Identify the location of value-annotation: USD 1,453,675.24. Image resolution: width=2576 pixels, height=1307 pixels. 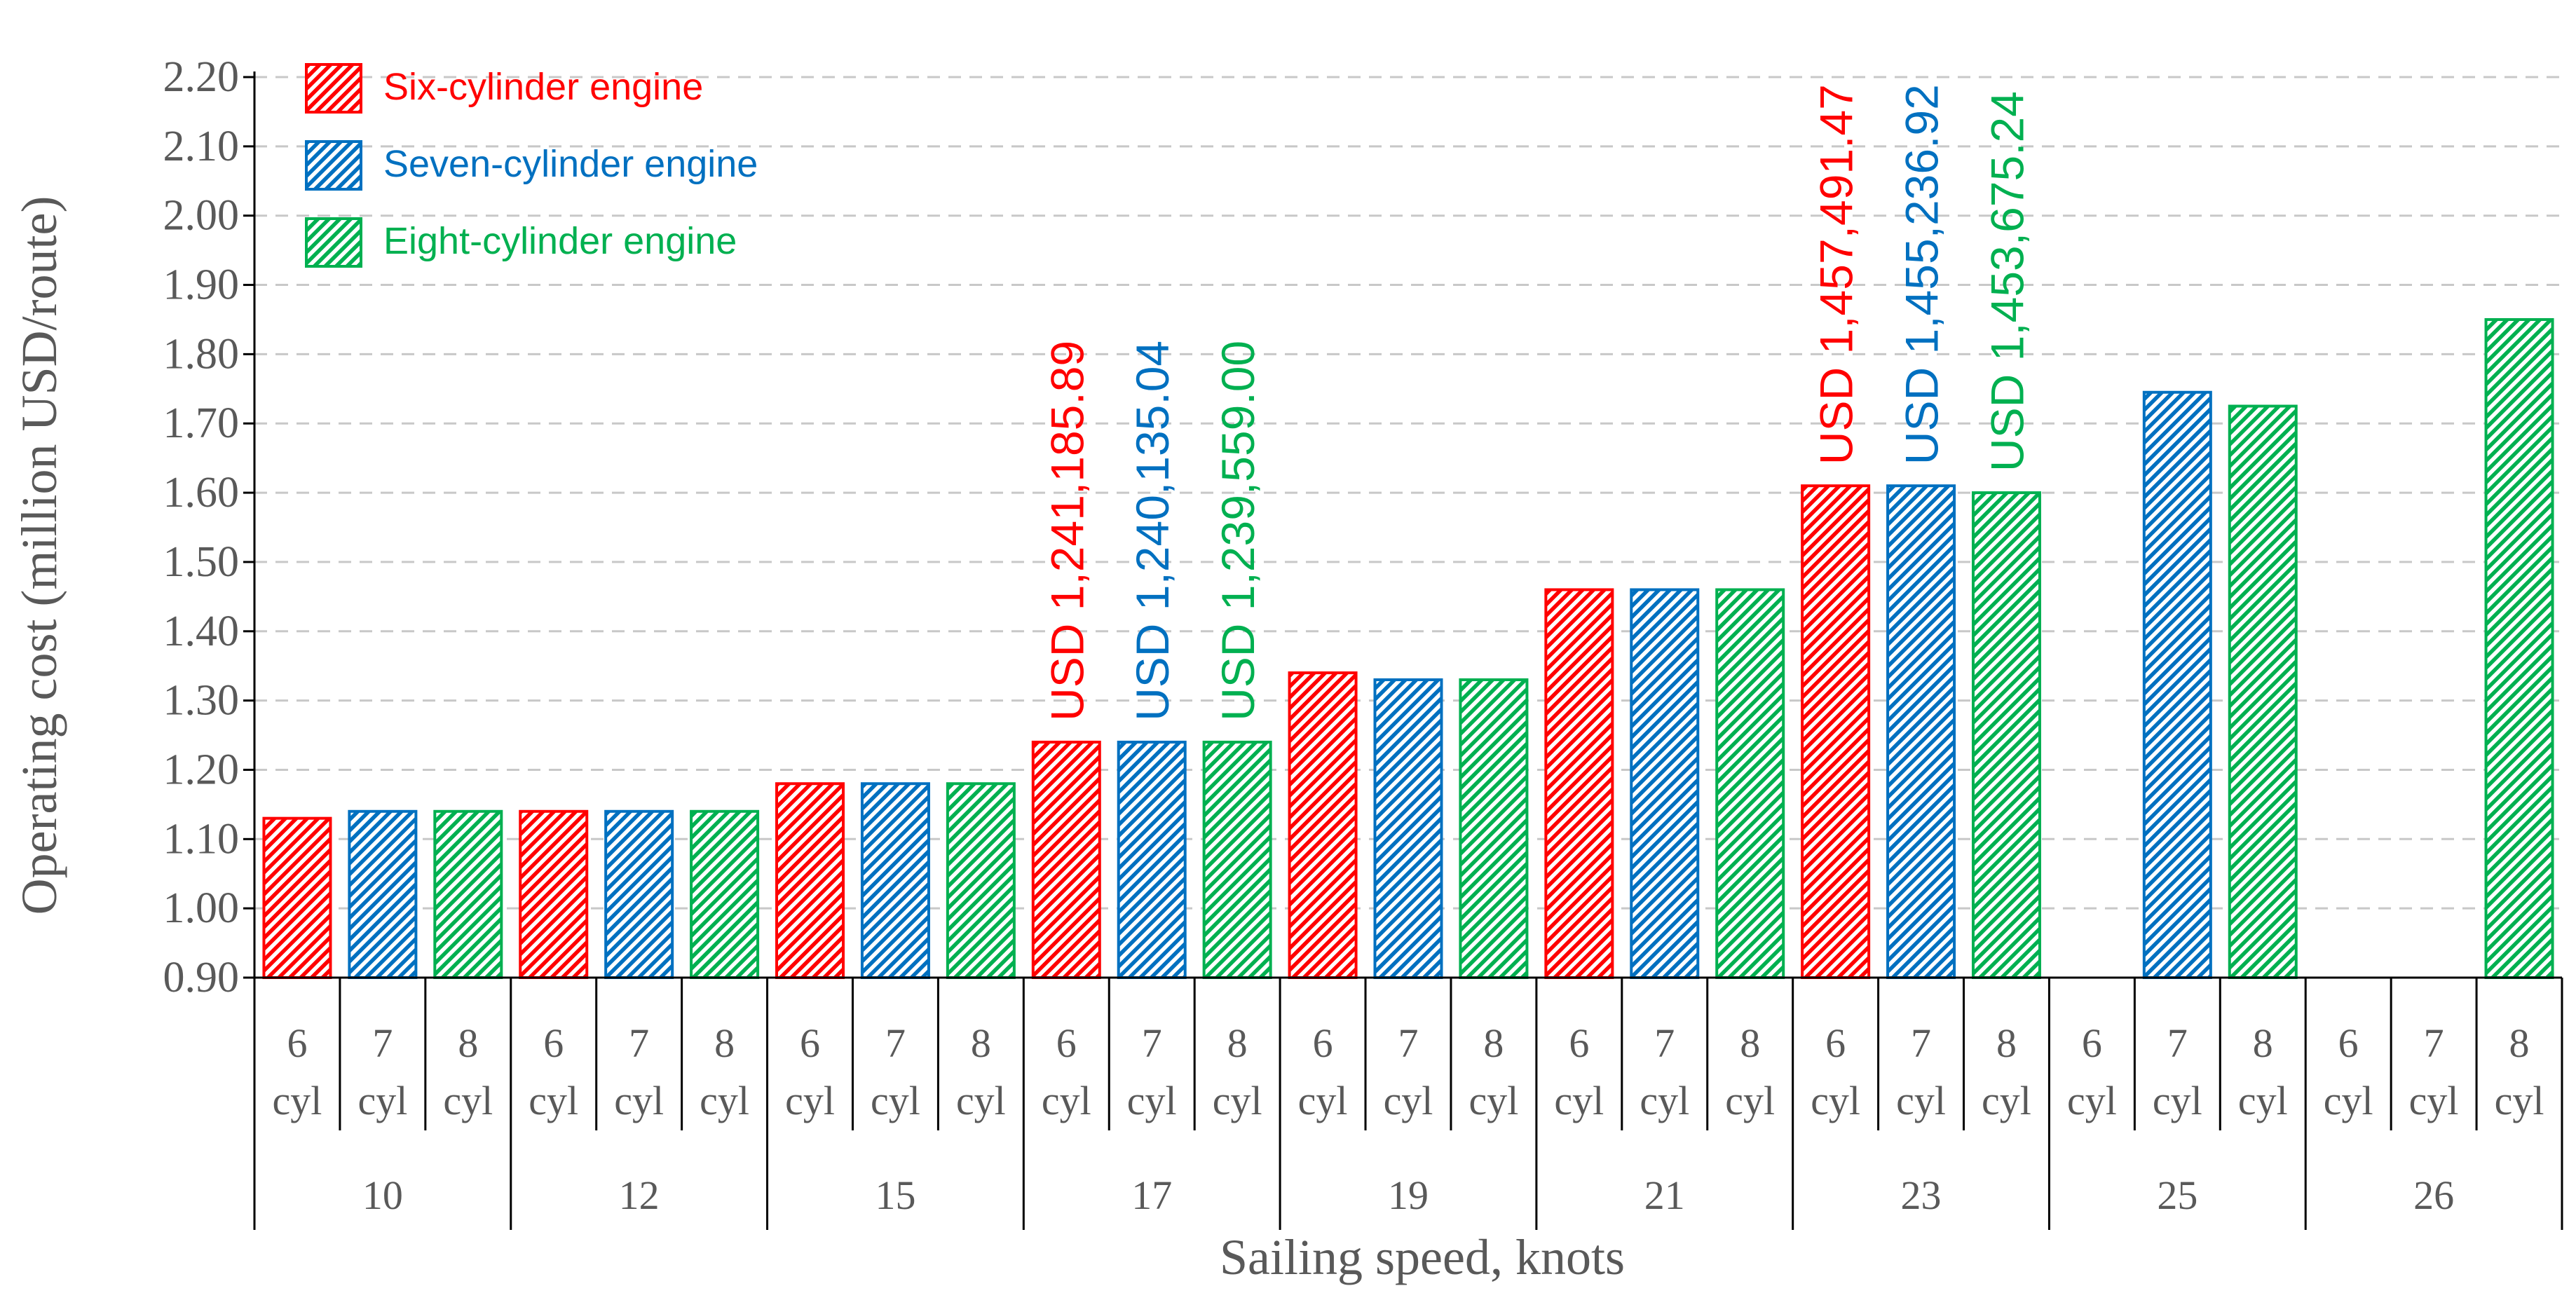
(2007, 281).